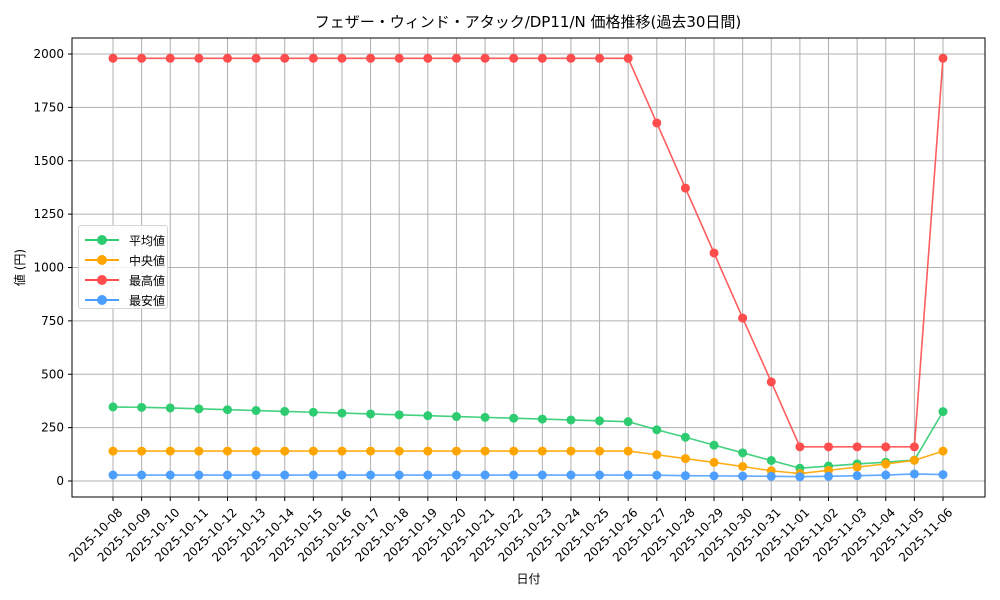 The height and width of the screenshot is (600, 1000). Describe the element at coordinates (126, 260) in the screenshot. I see `legend-item: 中央値` at that location.